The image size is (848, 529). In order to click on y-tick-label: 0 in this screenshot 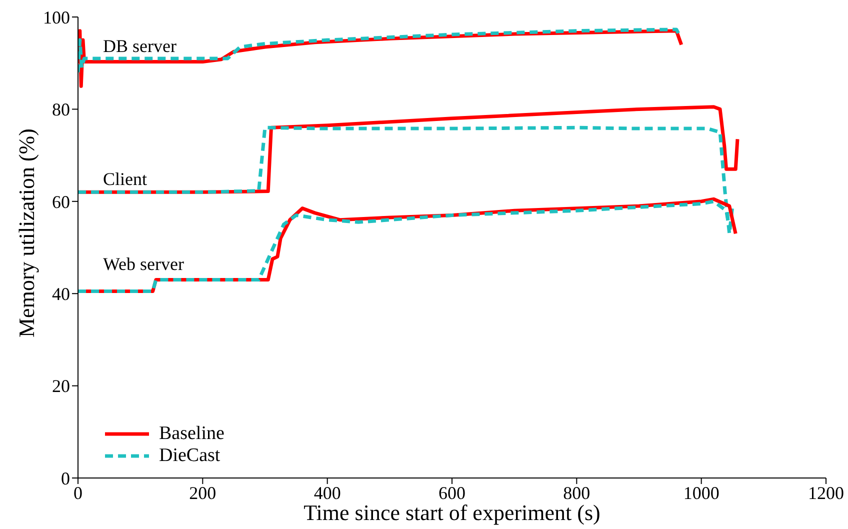, I will do `click(65, 478)`.